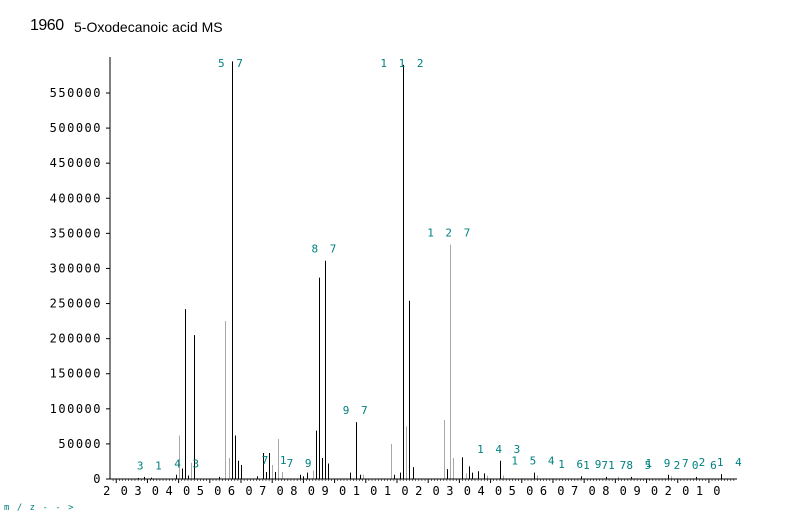 Image resolution: width=800 pixels, height=521 pixels. Describe the element at coordinates (450, 233) in the screenshot. I see `peak-label-mz-127: 1 2 7` at that location.